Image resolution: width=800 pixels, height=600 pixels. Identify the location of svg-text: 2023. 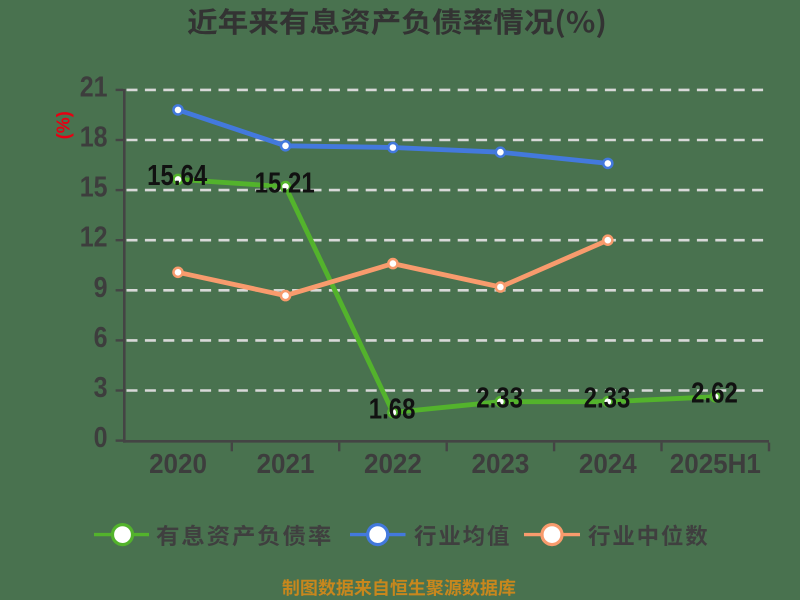
(500, 463).